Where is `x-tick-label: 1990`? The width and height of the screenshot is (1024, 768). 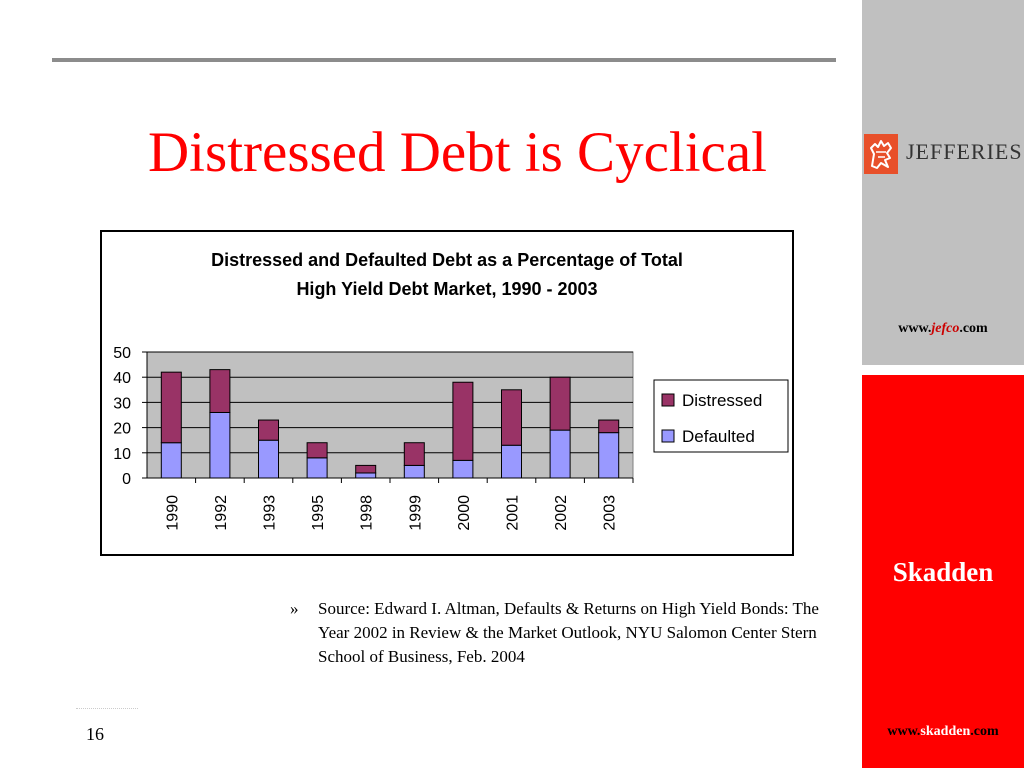 x-tick-label: 1990 is located at coordinates (172, 513).